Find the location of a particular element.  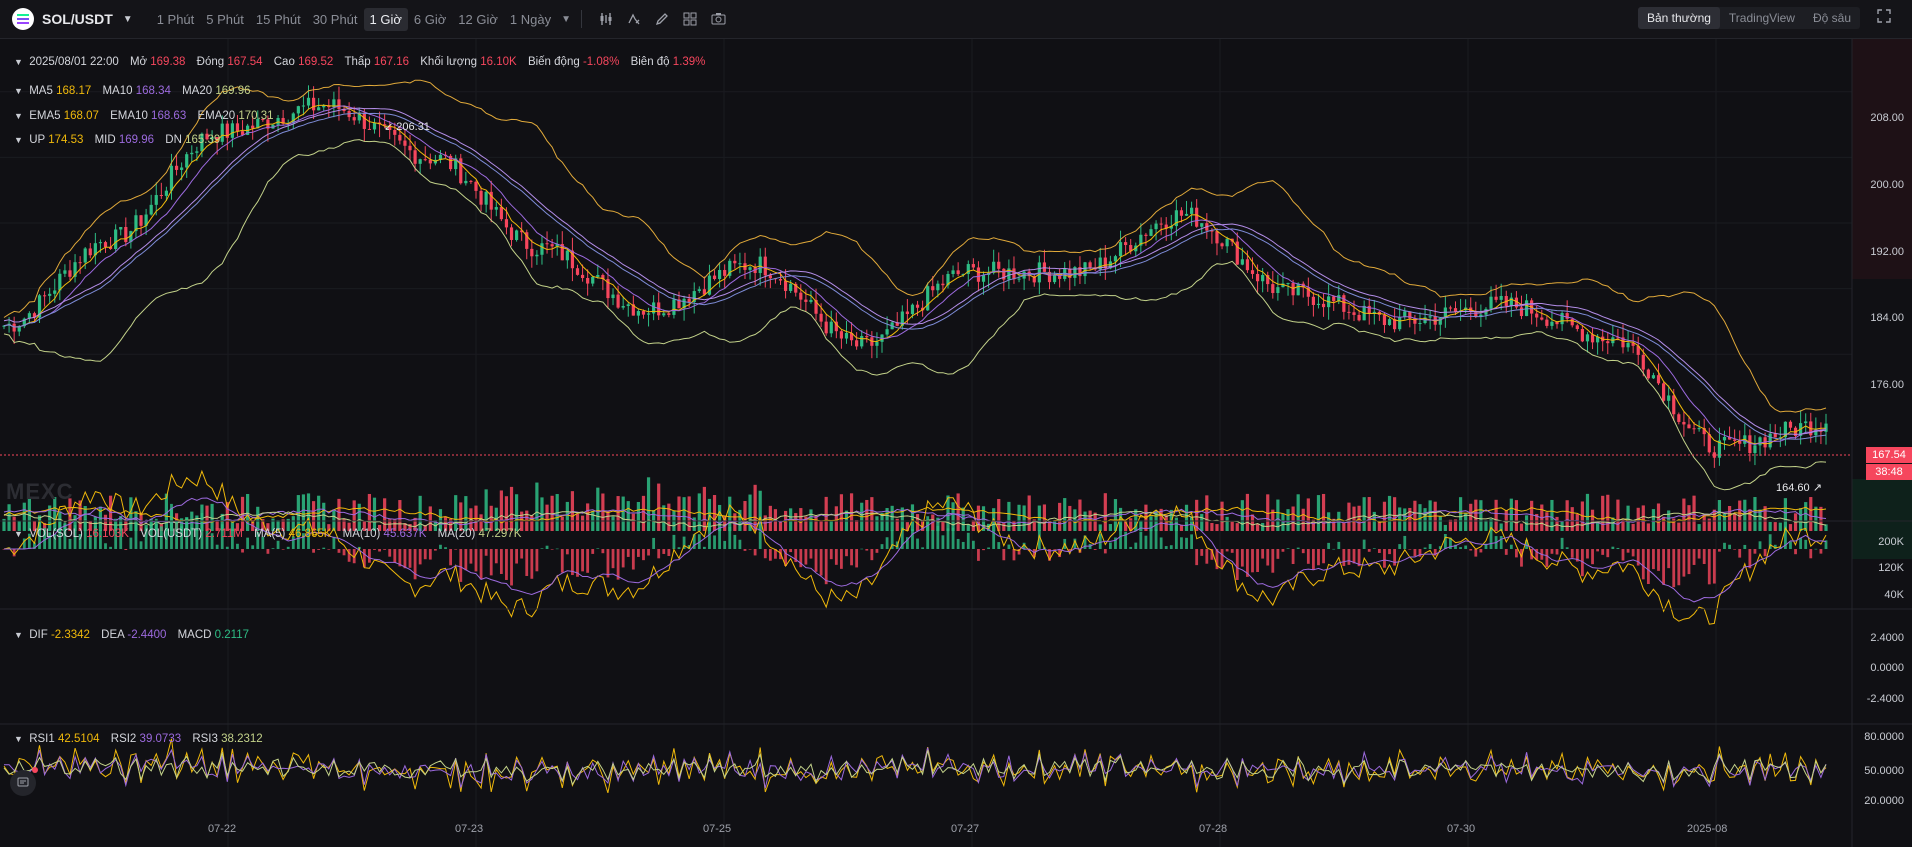

interval-1m: 1 Phút is located at coordinates (175, 19).